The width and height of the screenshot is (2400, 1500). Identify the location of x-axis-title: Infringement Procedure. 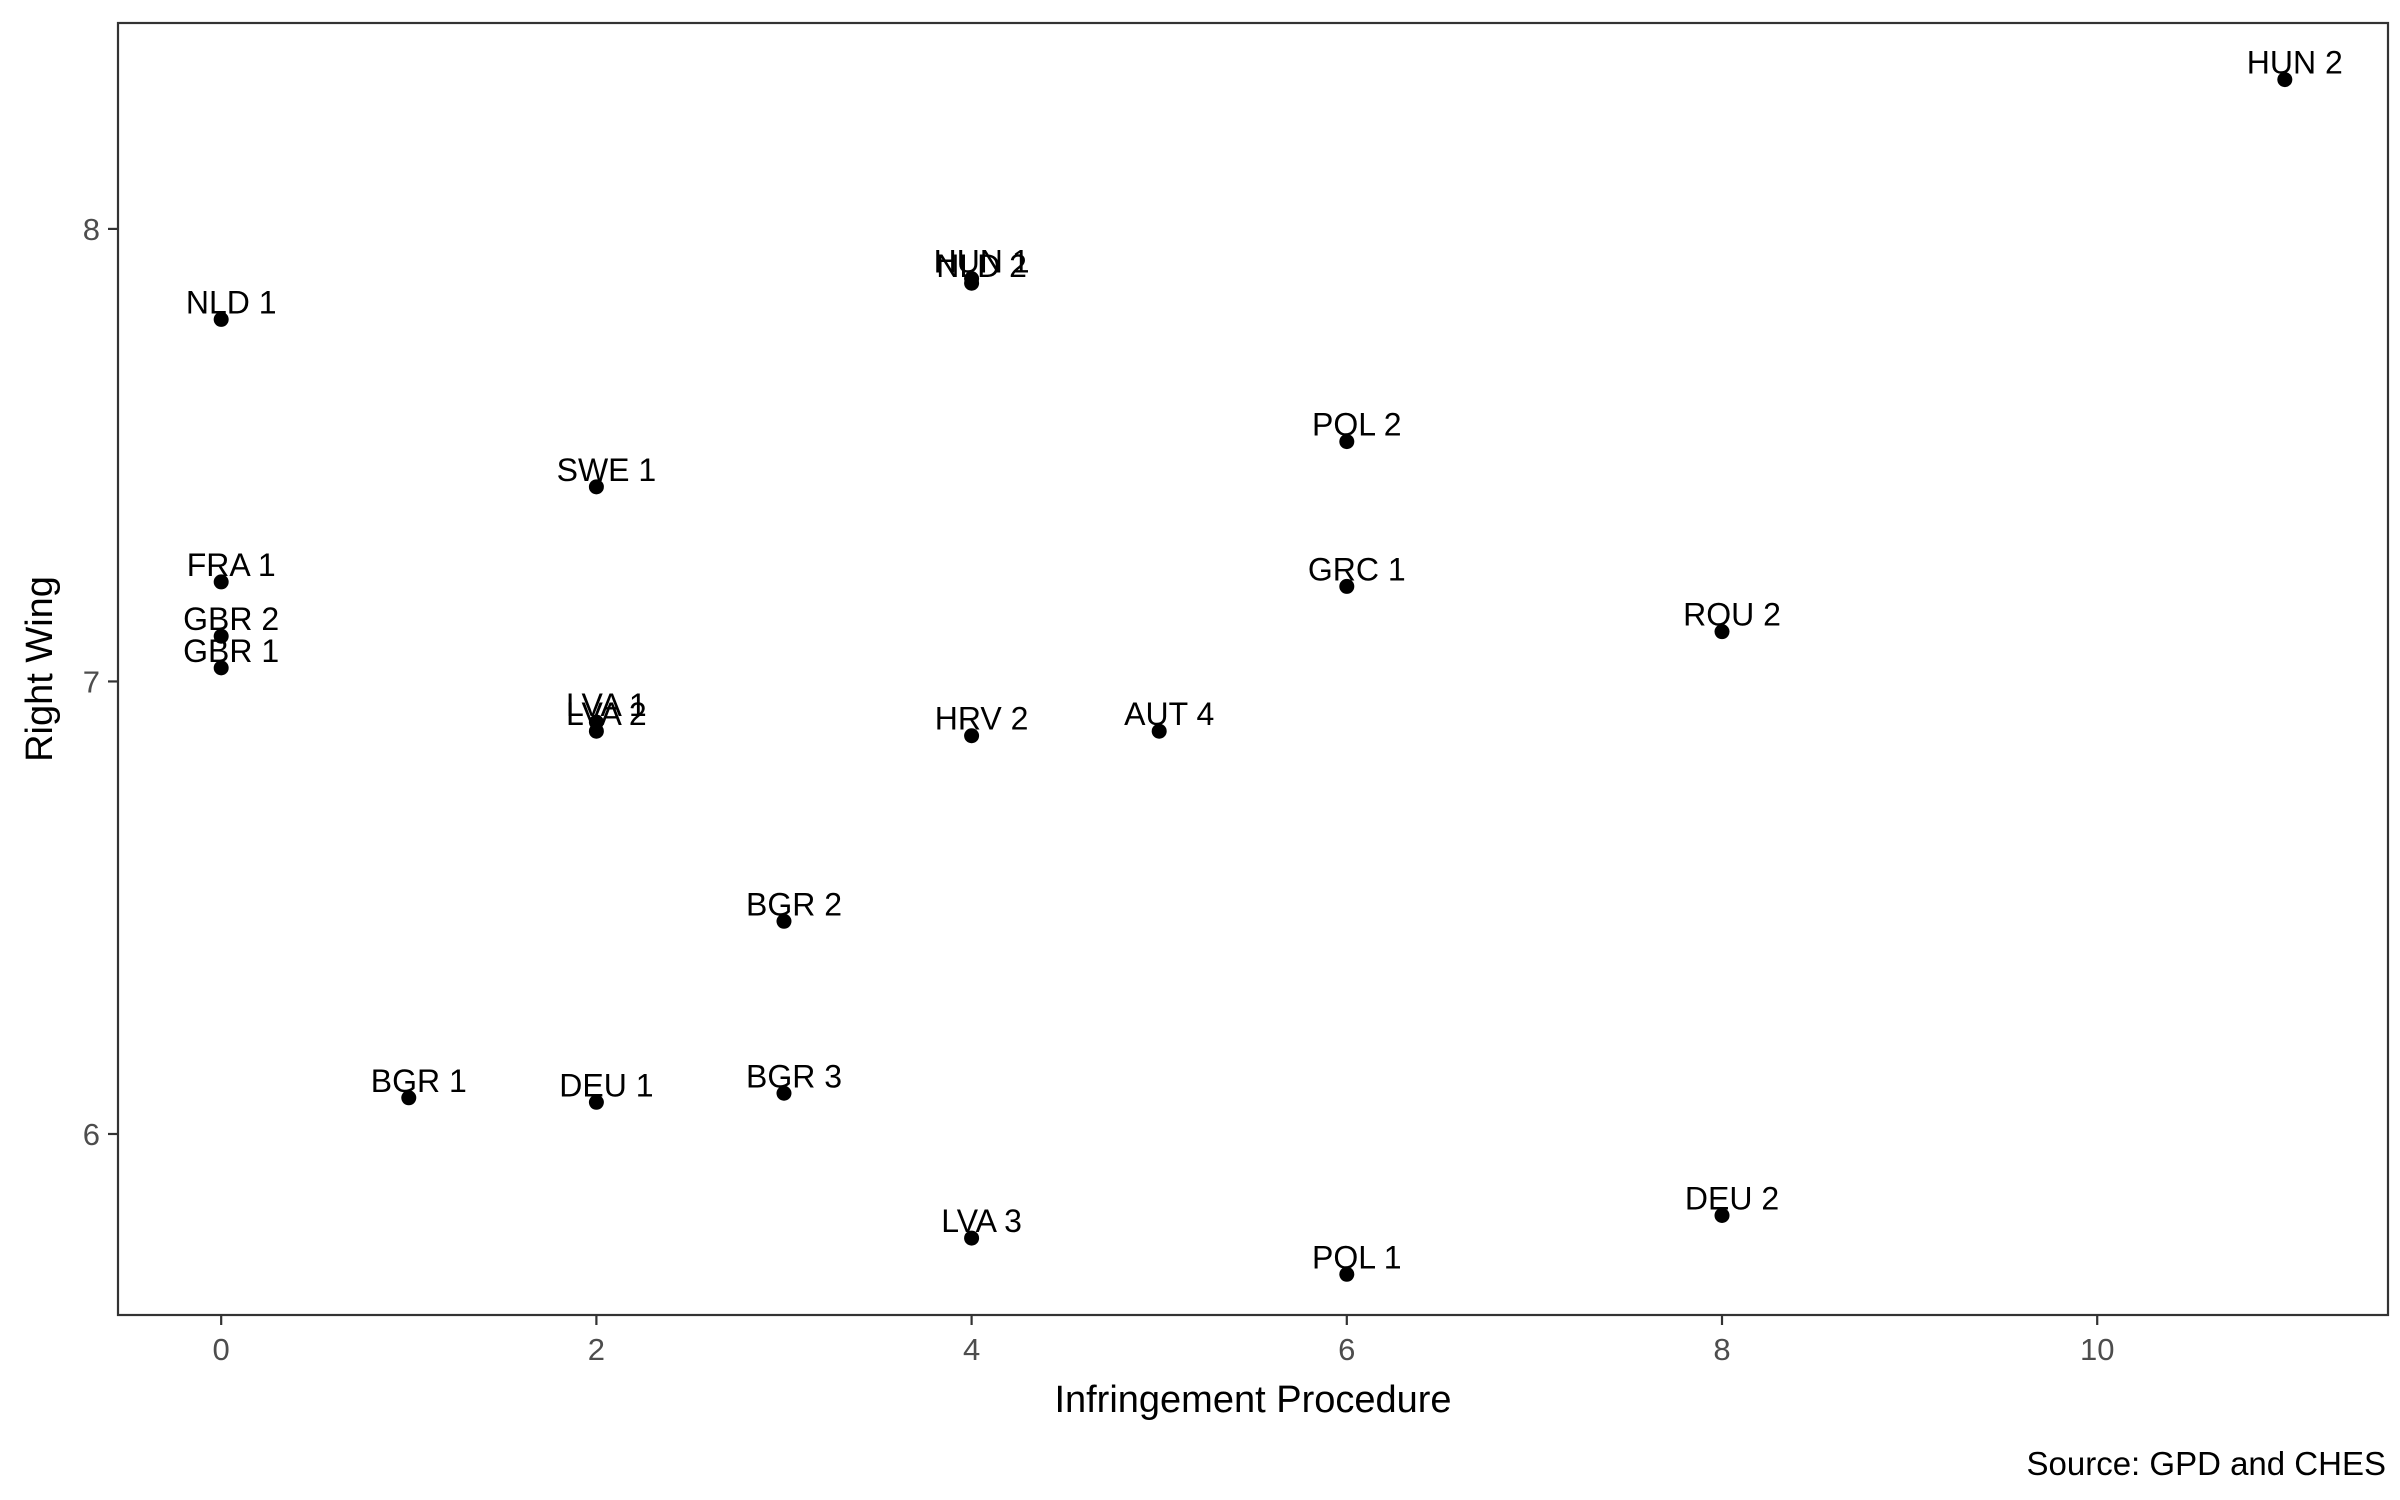
(1252, 1400).